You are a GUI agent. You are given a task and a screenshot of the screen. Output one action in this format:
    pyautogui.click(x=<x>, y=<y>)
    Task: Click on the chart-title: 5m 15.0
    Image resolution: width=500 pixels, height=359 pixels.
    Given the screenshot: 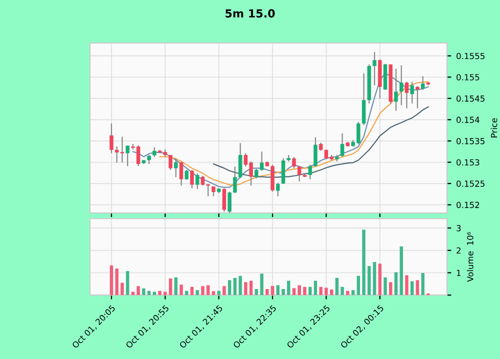 What is the action you would take?
    pyautogui.click(x=250, y=13)
    